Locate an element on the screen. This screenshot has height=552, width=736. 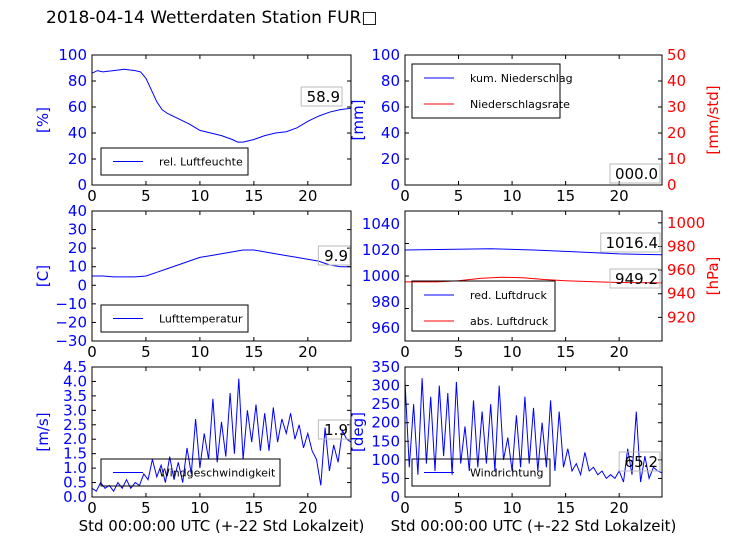
precipitation-y2tick-label: 20 is located at coordinates (676, 133).